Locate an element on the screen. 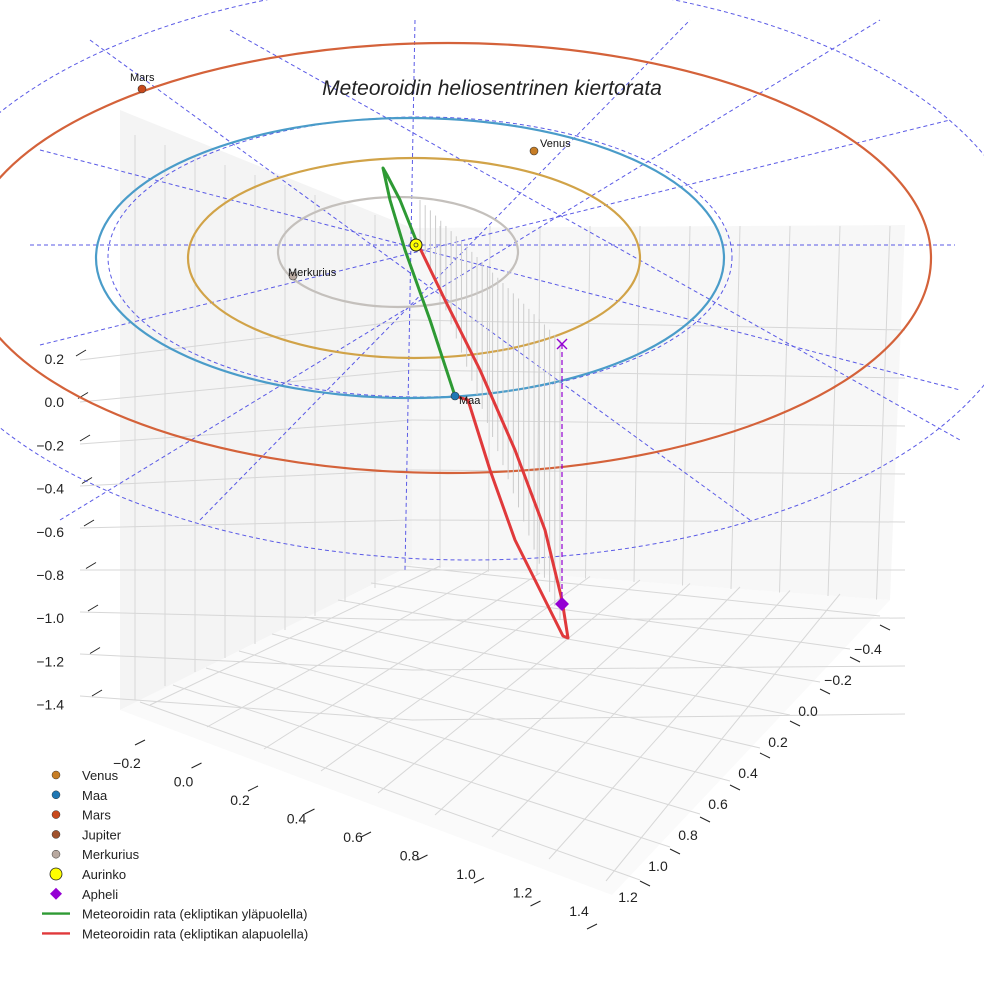  x-tick-label: −0.2 is located at coordinates (127, 763).